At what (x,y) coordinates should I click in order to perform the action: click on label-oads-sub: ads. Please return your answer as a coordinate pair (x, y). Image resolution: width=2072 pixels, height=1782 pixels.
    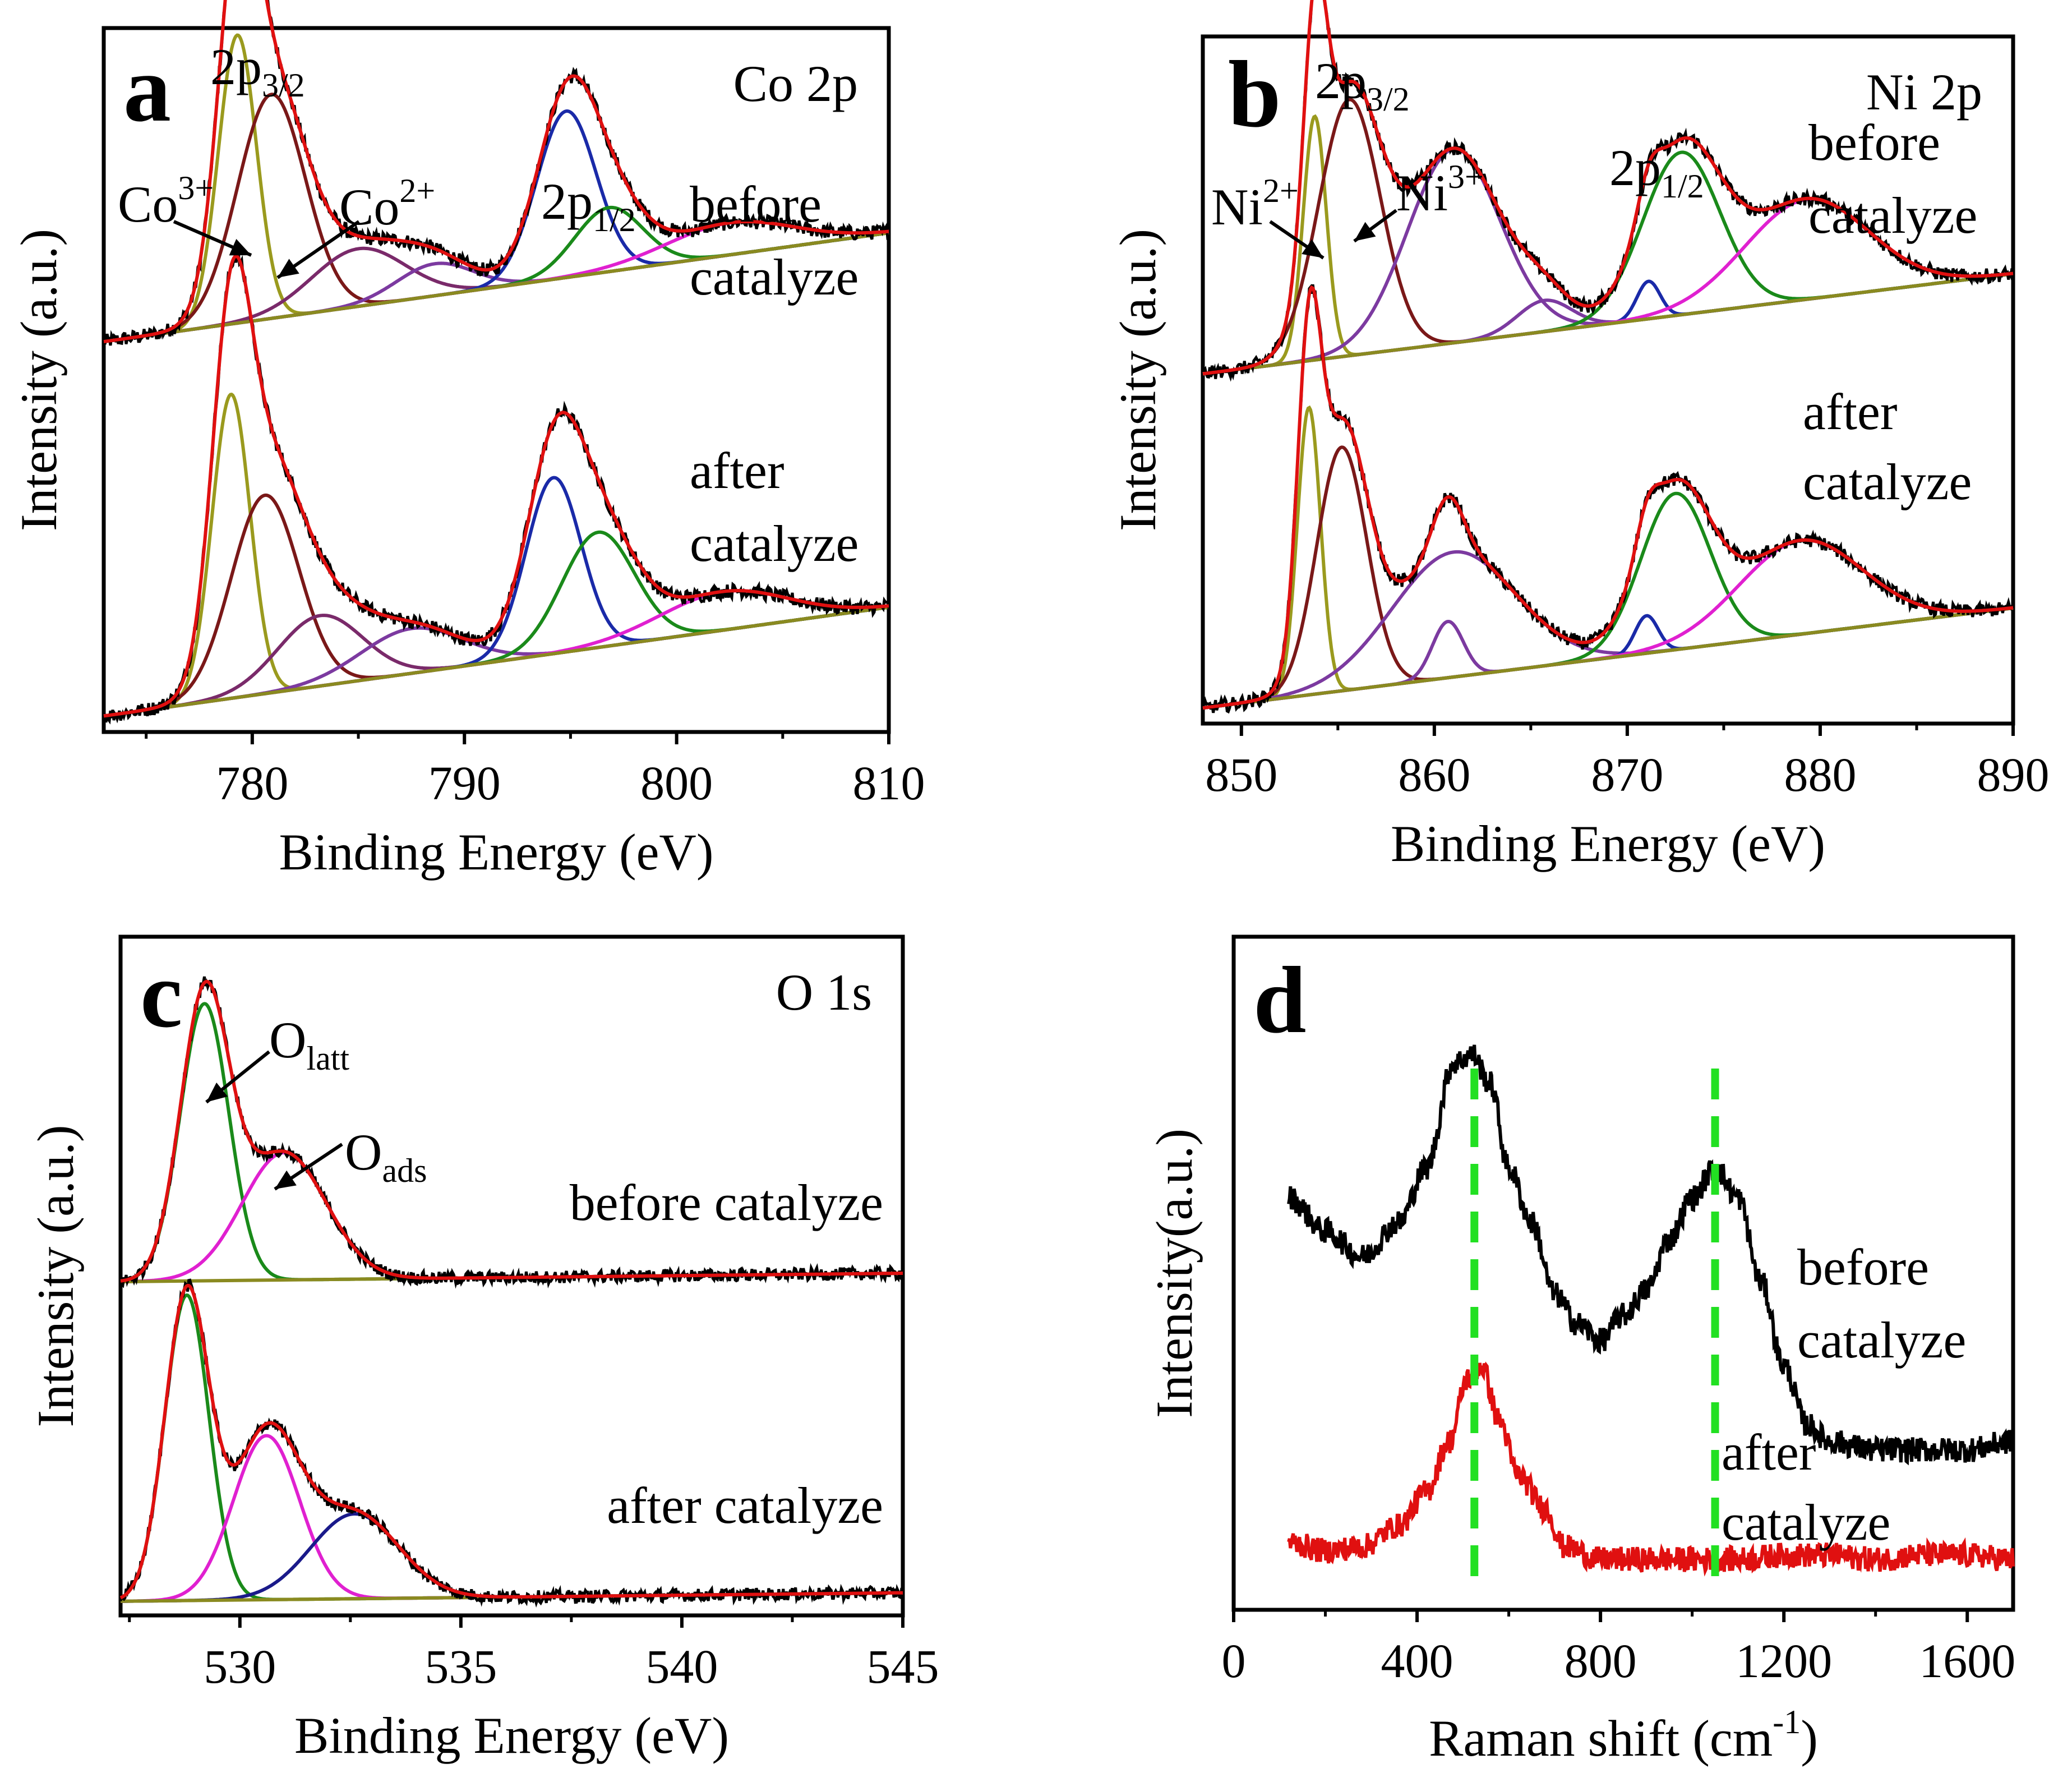
    Looking at the image, I should click on (404, 1171).